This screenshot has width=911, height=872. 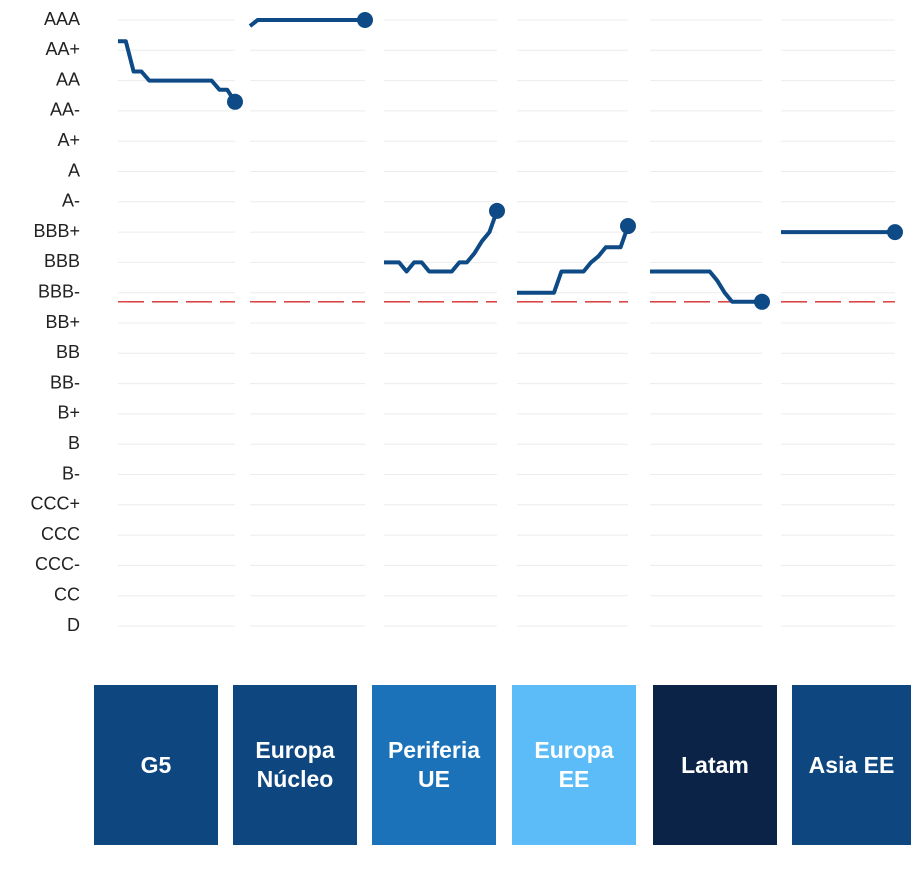 What do you see at coordinates (295, 765) in the screenshot?
I see `group-label: Europa Núcleo` at bounding box center [295, 765].